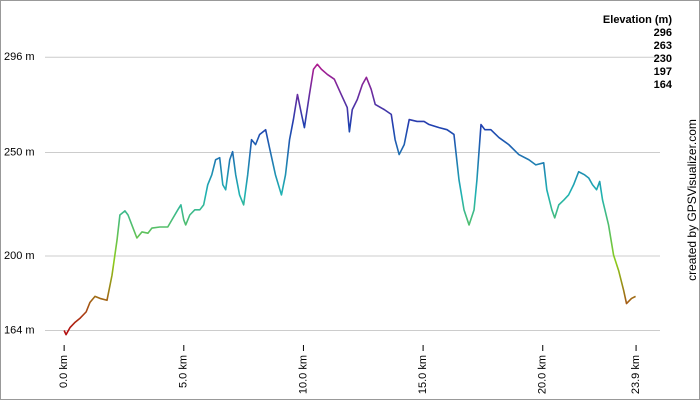 The height and width of the screenshot is (400, 700). I want to click on credit: created by GPSVisualizer.com, so click(692, 200).